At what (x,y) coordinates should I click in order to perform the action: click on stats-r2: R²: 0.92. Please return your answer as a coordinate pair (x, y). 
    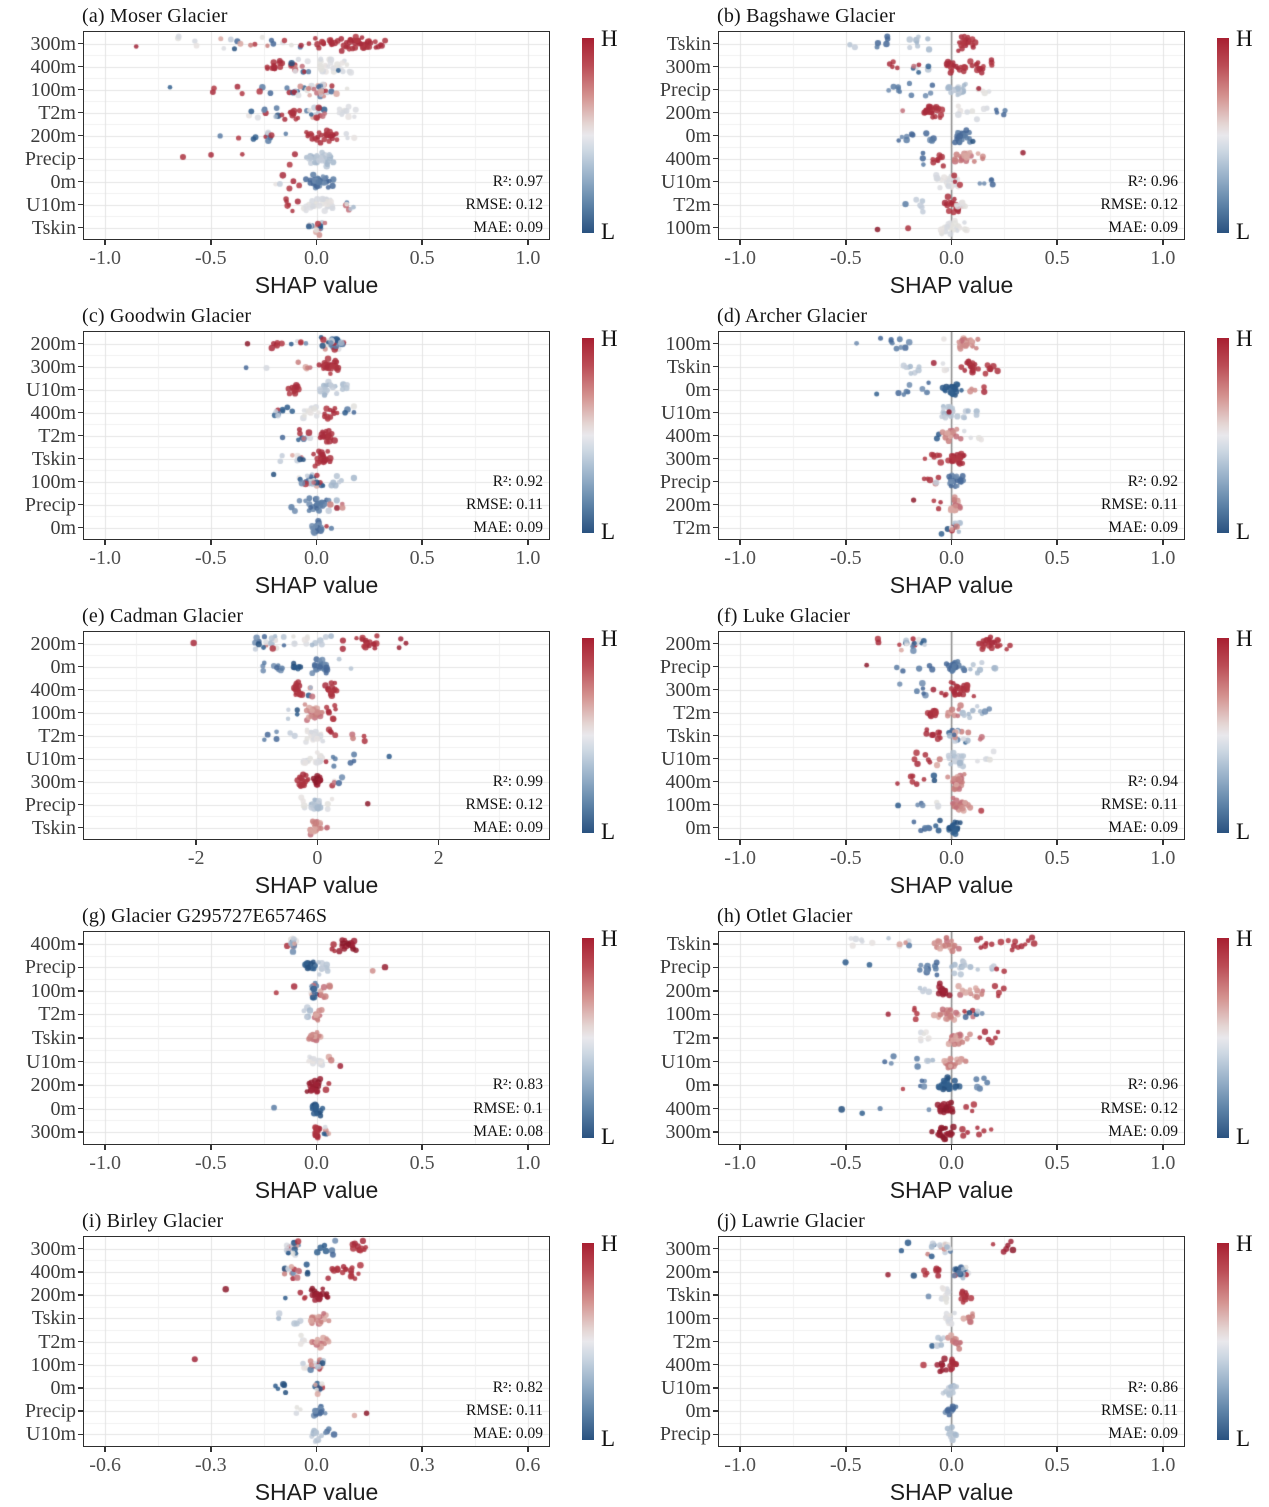
    Looking at the image, I should click on (1152, 481).